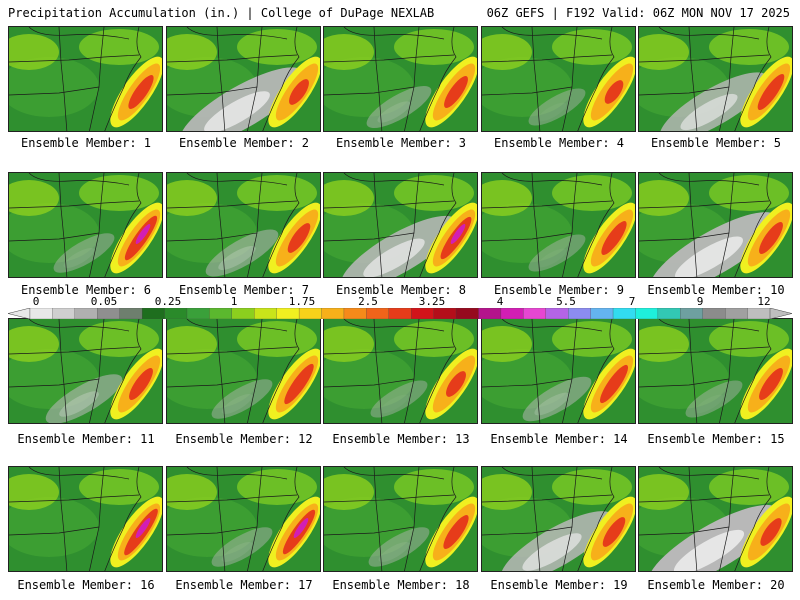 This screenshot has height=600, width=800. I want to click on ensemble-member-label: Ensemble Member: 16, so click(86, 585).